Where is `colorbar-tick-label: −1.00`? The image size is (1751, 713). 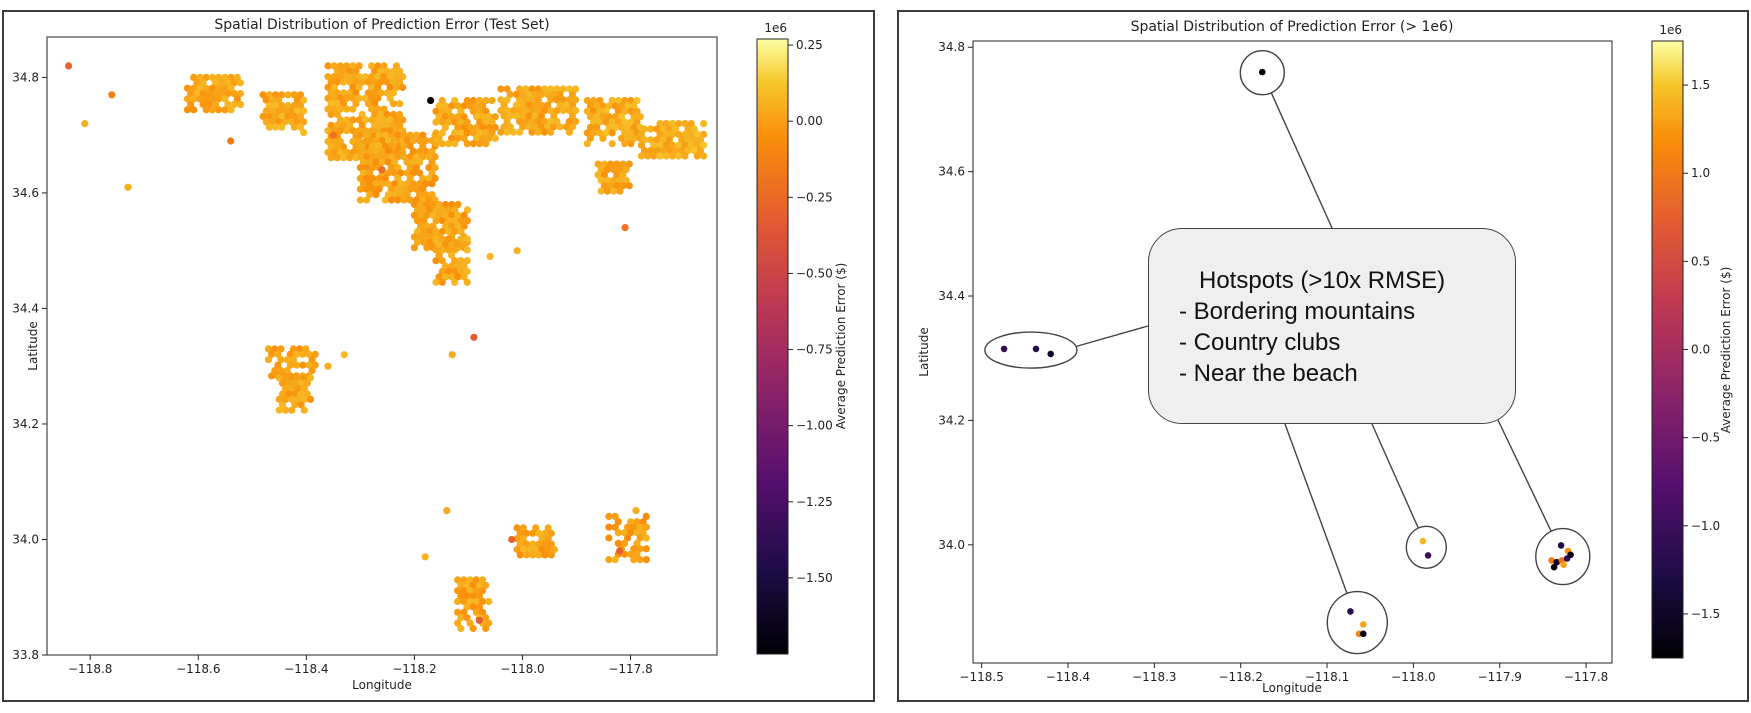
colorbar-tick-label: −1.00 is located at coordinates (814, 426).